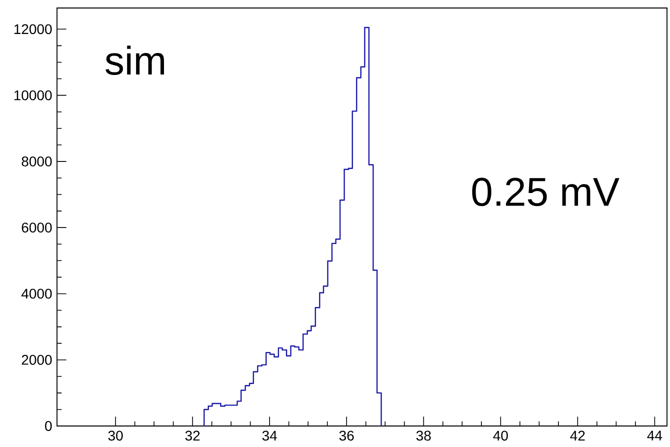  I want to click on annotation: 0.25 mV, so click(546, 192).